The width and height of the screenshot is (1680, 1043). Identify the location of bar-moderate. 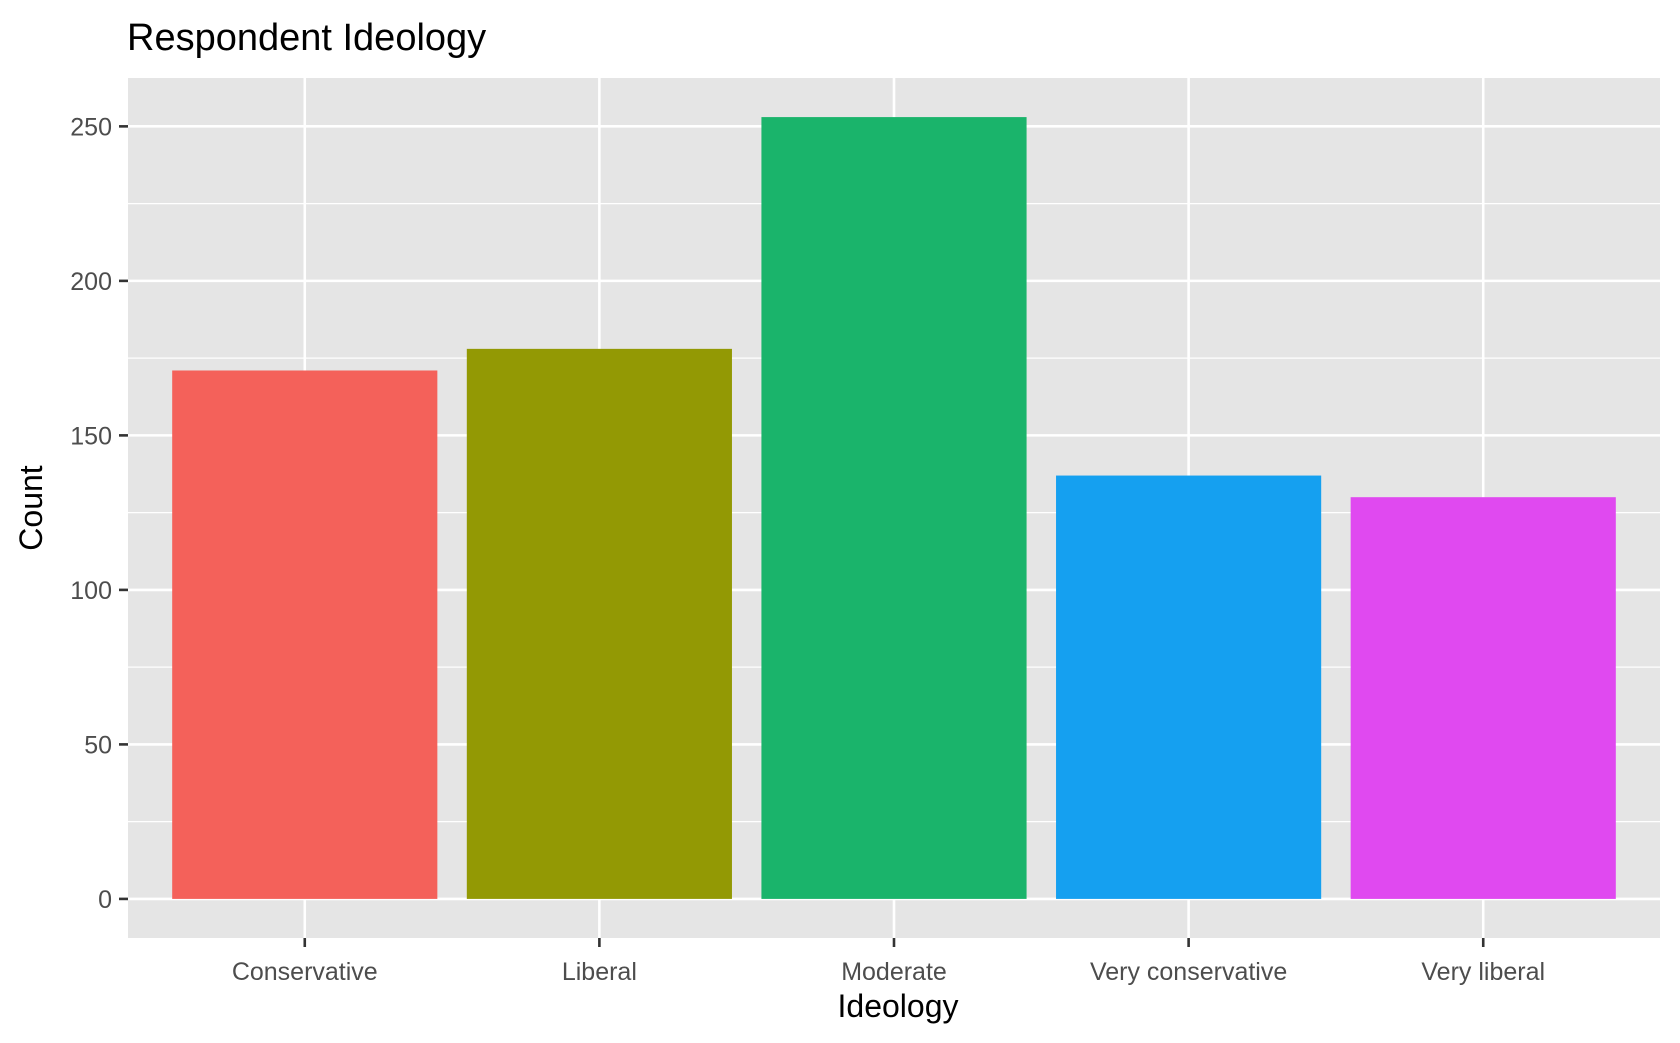
(894, 508).